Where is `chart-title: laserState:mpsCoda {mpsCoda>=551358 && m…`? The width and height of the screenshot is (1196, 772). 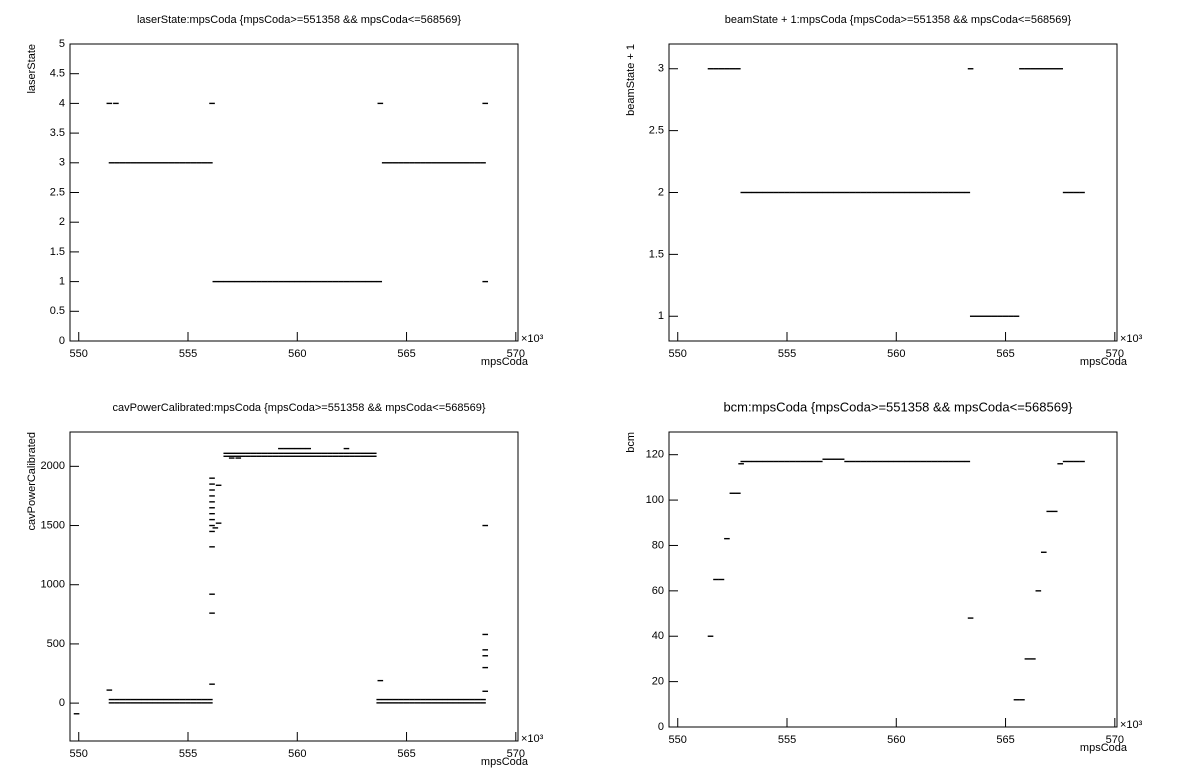
chart-title: laserState:mpsCoda {mpsCoda>=551358 && m… is located at coordinates (299, 20).